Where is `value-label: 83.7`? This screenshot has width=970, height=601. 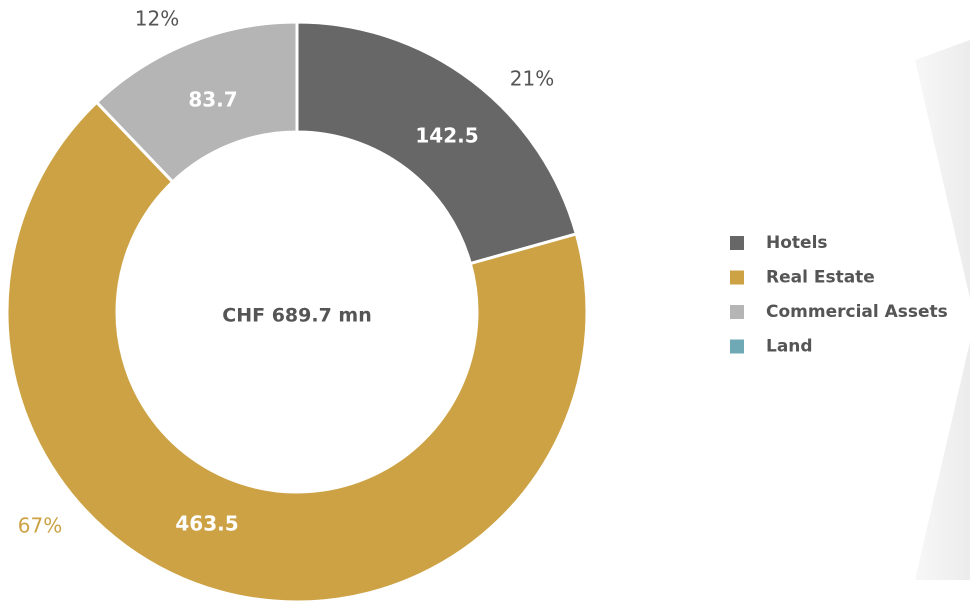 value-label: 83.7 is located at coordinates (212, 100).